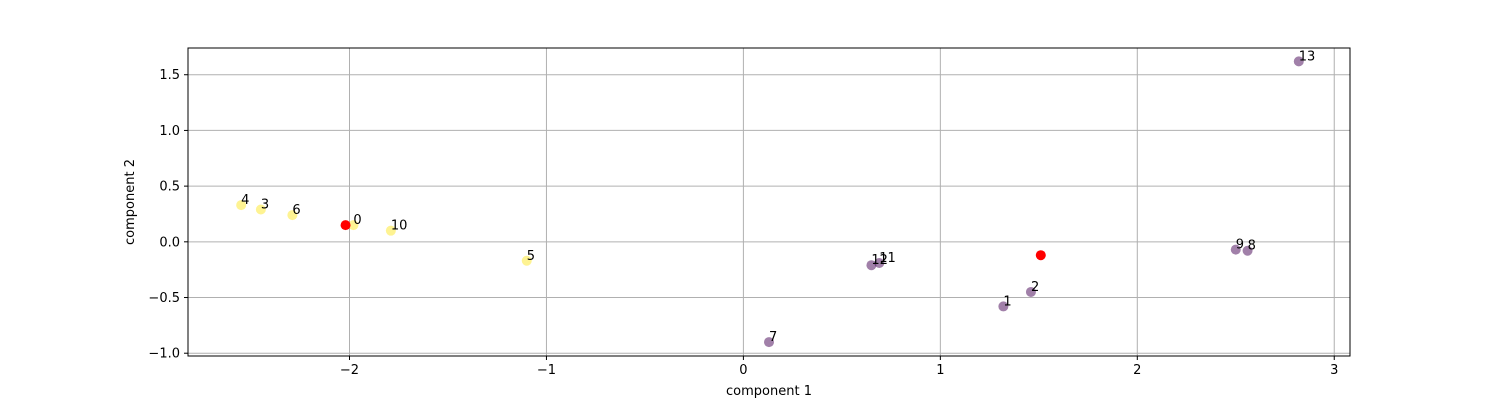  I want to click on point-label: 8, so click(1252, 246).